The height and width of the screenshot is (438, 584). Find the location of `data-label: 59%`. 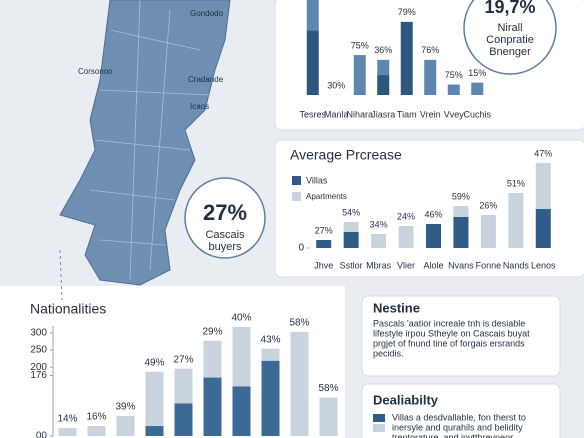

data-label: 59% is located at coordinates (461, 196).